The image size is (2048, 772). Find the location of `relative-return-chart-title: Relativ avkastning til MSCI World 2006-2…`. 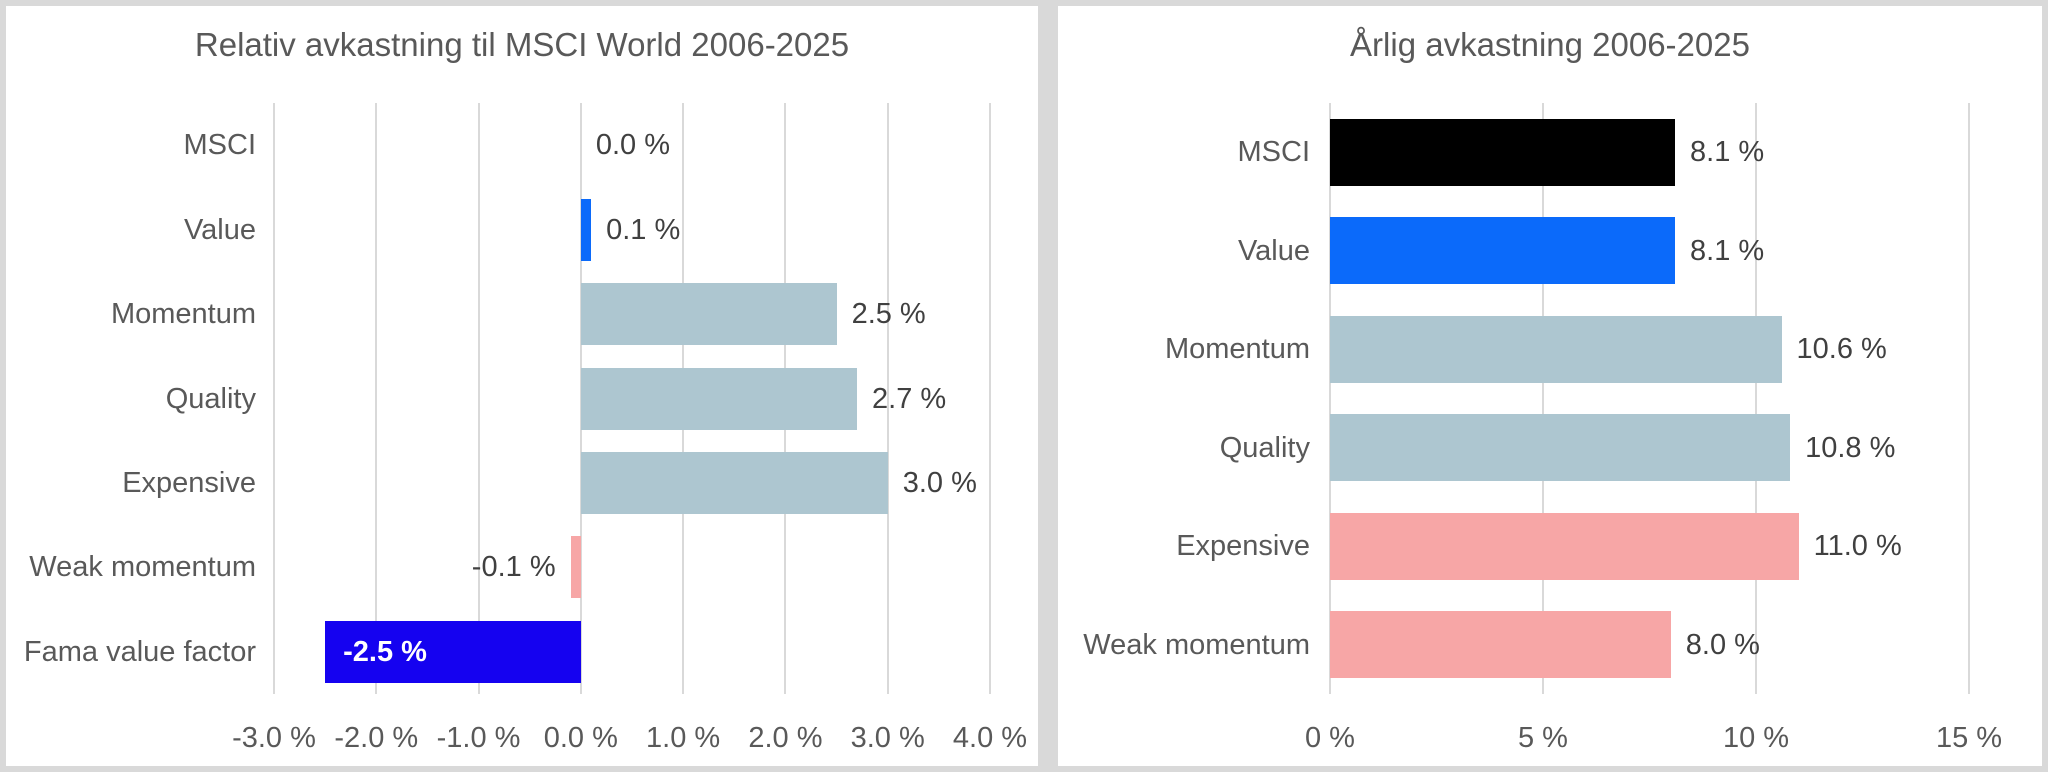

relative-return-chart-title: Relativ avkastning til MSCI World 2006-2… is located at coordinates (522, 44).